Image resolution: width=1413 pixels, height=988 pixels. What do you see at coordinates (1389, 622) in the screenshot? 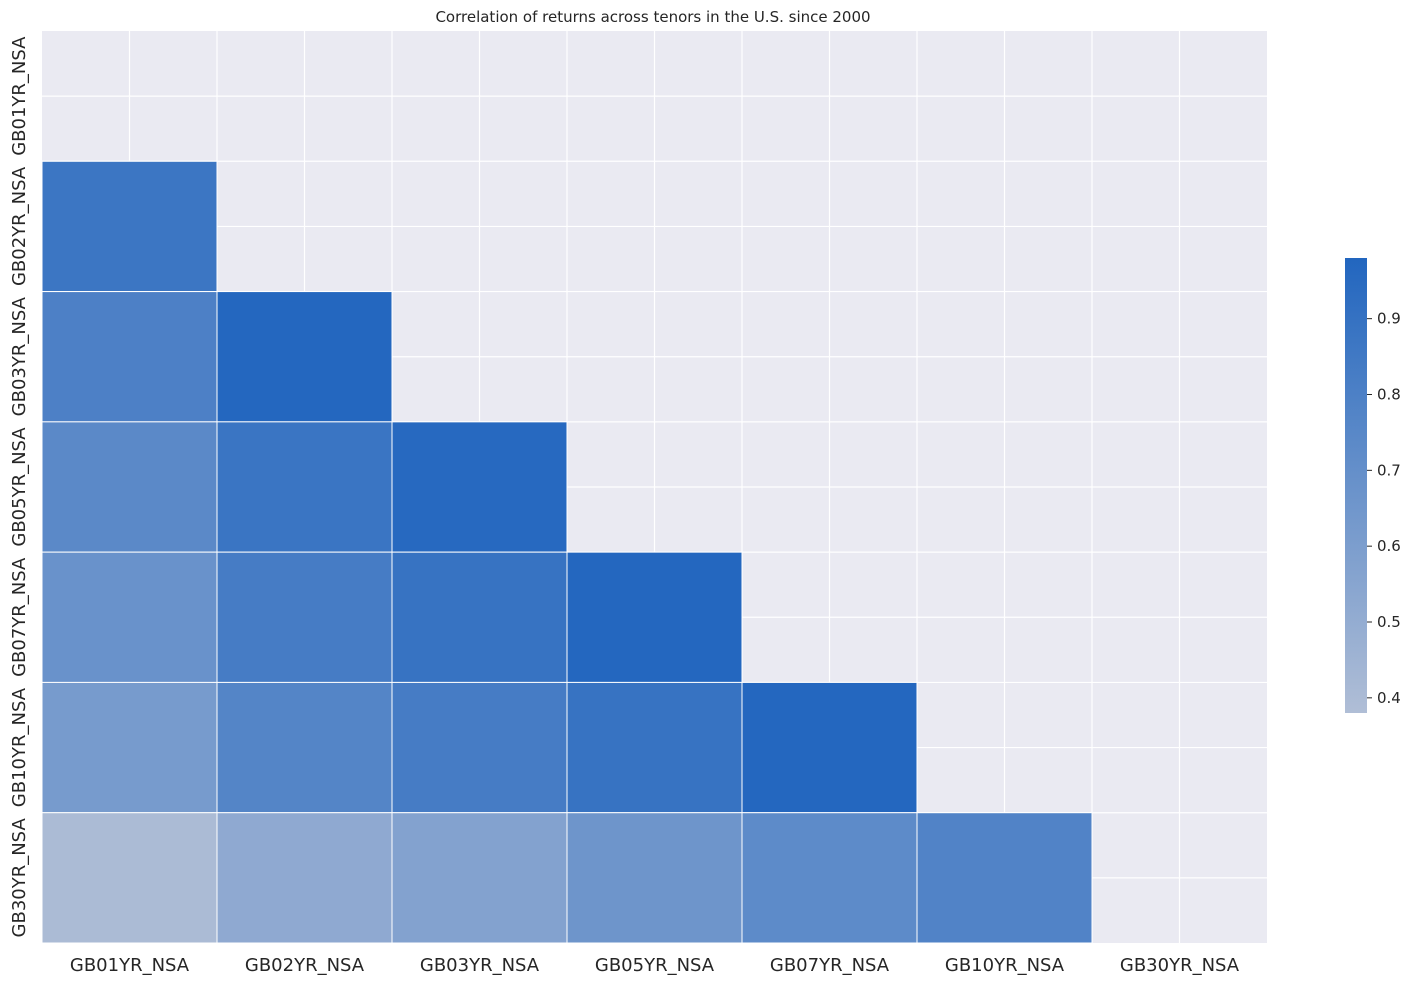
I see `colorbar-tick-label: 0.5` at bounding box center [1389, 622].